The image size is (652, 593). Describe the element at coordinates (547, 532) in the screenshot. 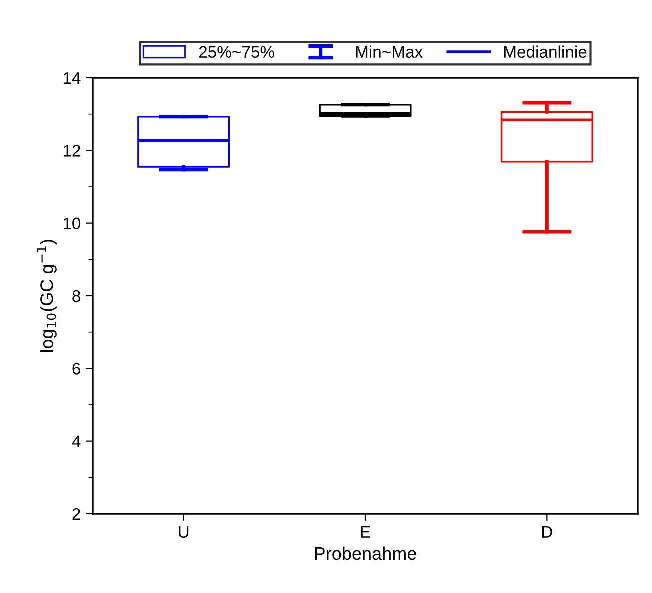

I see `x-tick-label: D` at that location.